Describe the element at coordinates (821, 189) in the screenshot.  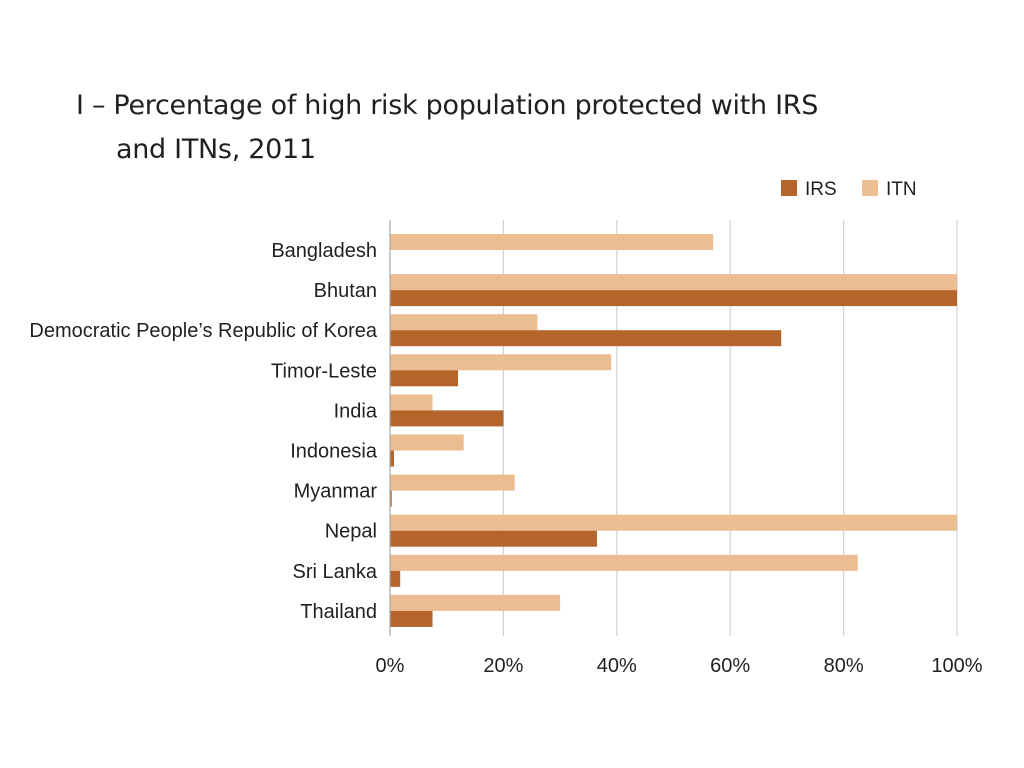
I see `legend-label-irs: IRS` at that location.